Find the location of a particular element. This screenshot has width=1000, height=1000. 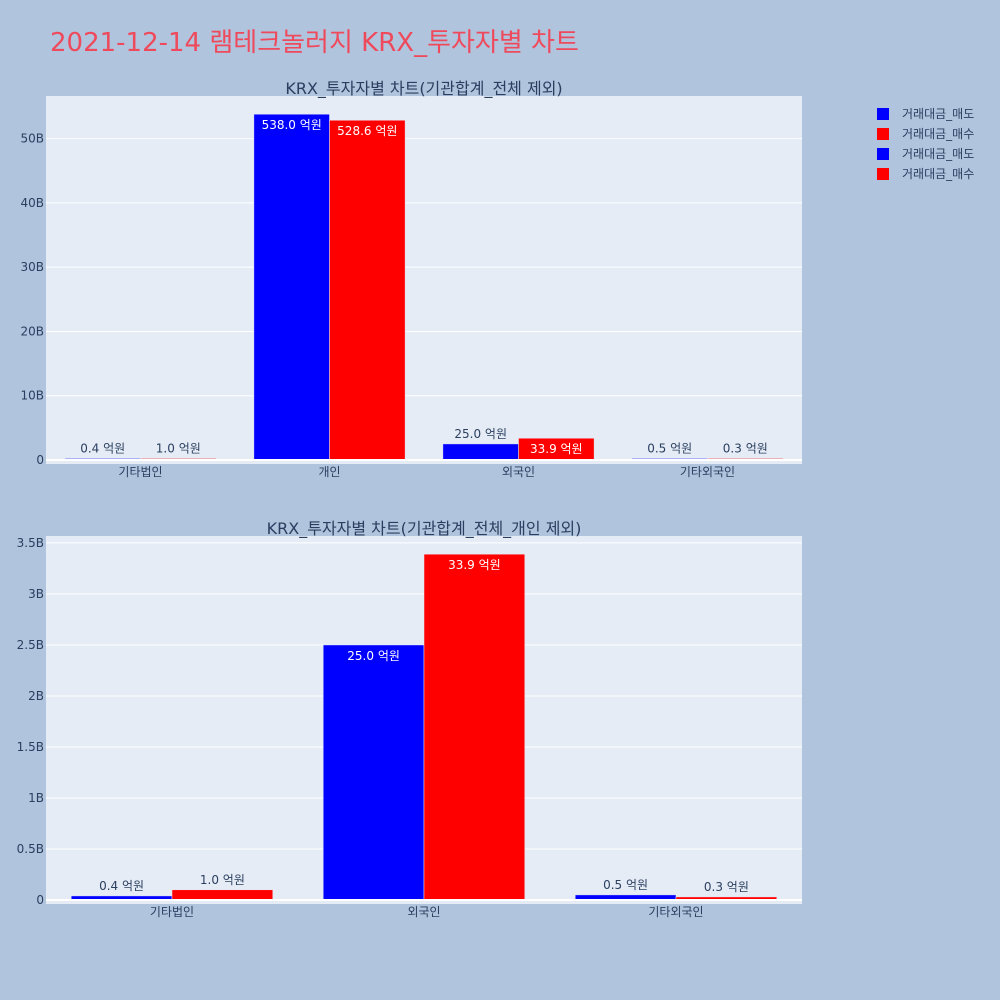

chart-title: KRX_투자자별 차트(기관합계_전체_개인 제외) is located at coordinates (424, 529).